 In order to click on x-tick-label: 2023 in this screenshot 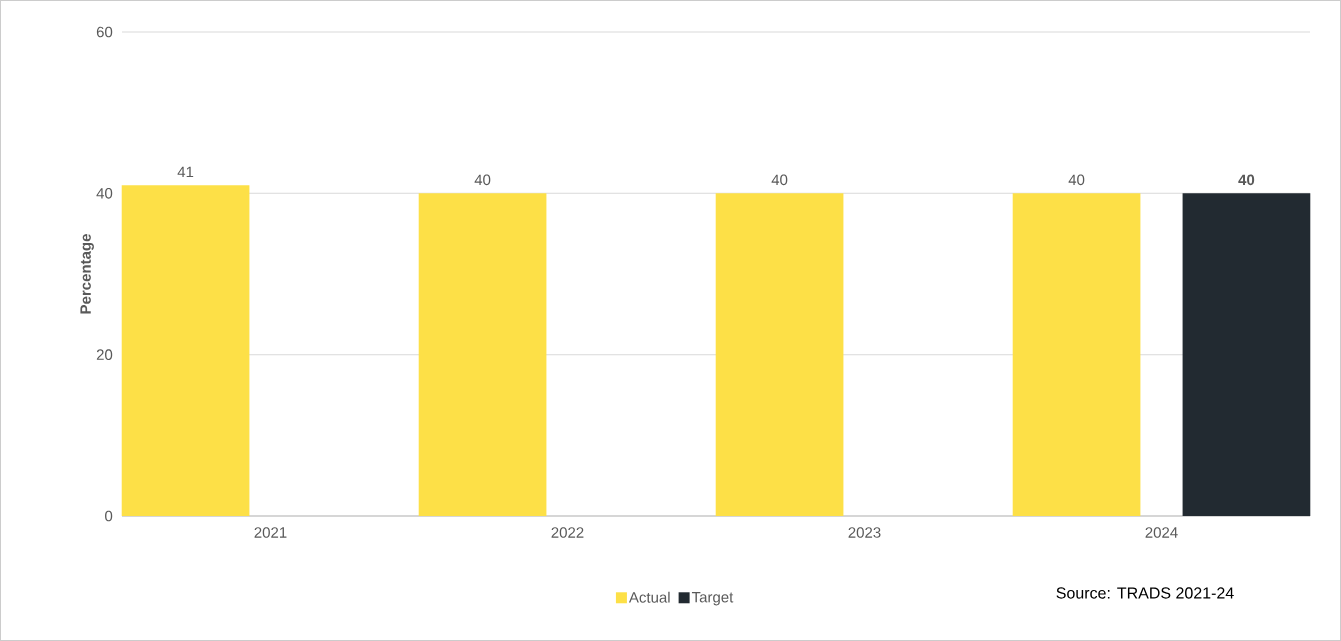, I will do `click(864, 532)`.